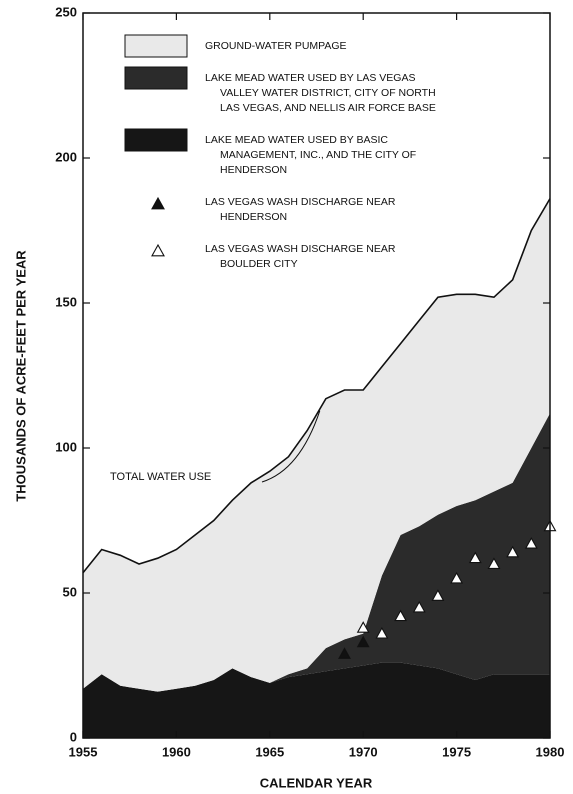  I want to click on annotation-leader, so click(291, 446).